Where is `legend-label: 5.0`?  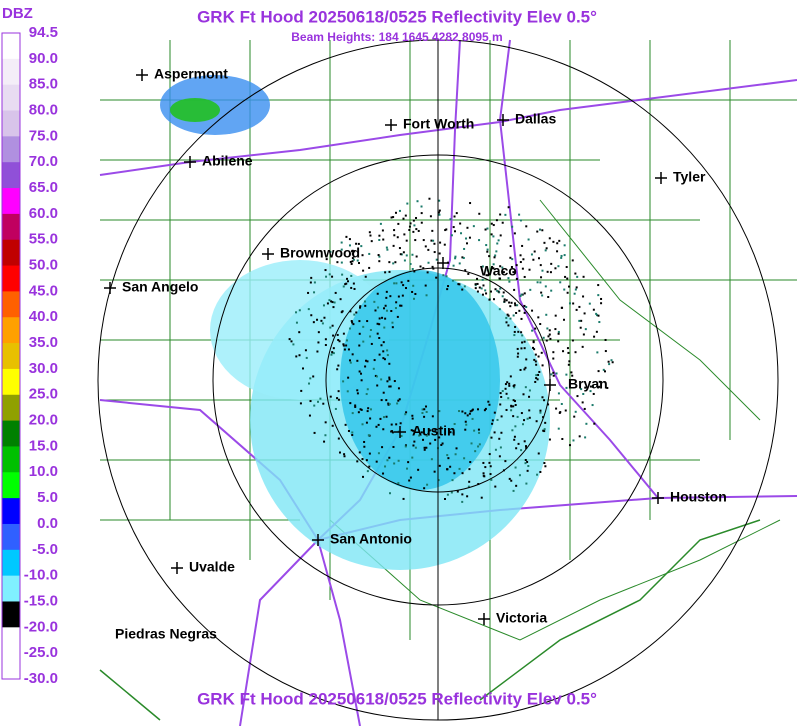 legend-label: 5.0 is located at coordinates (47, 497).